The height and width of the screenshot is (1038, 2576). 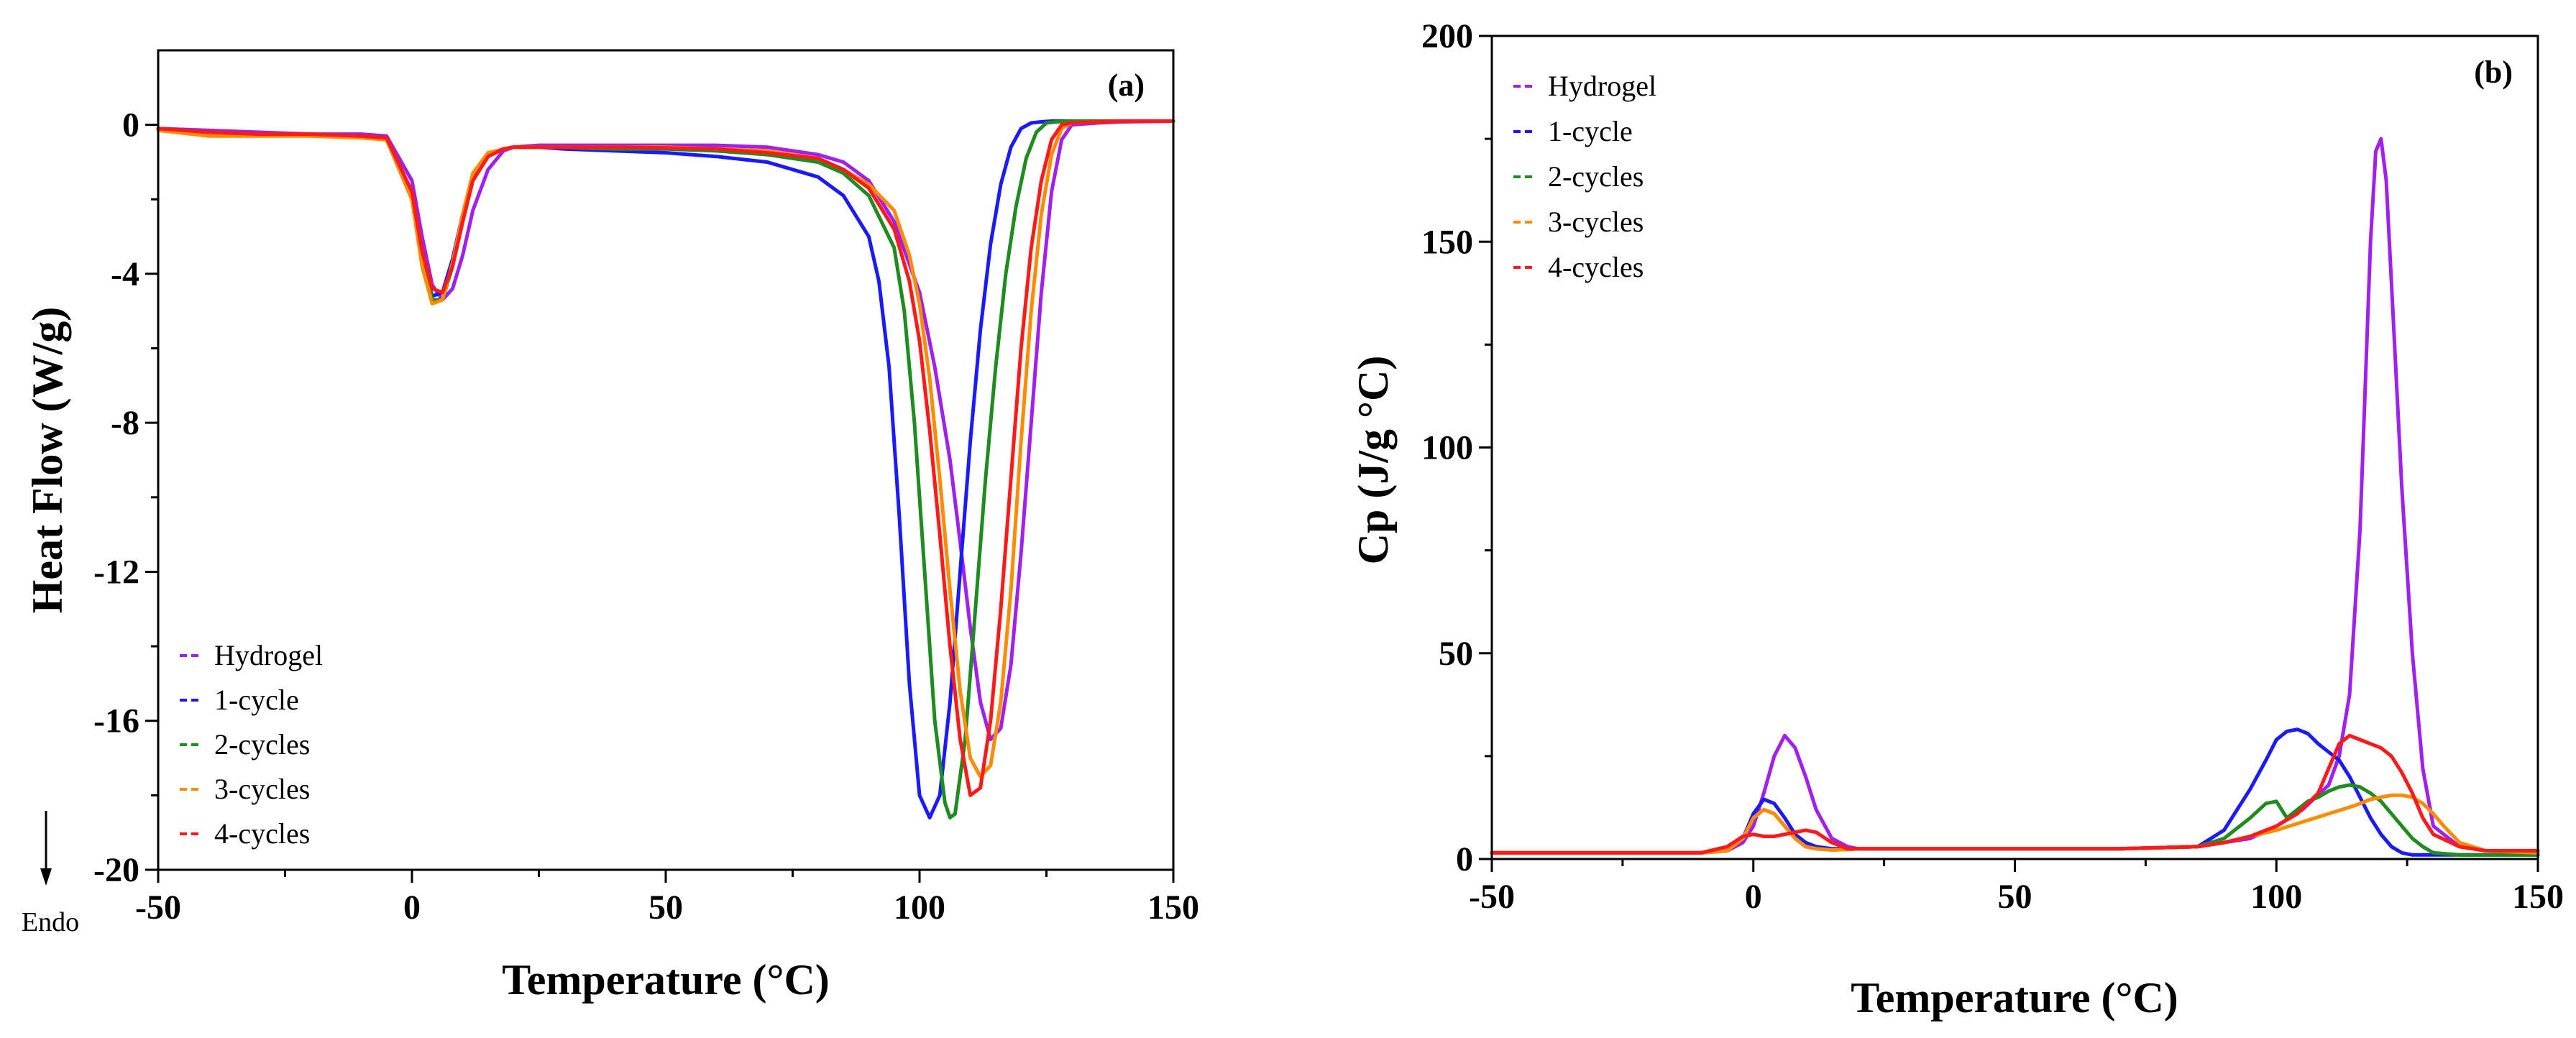 I want to click on y-tick-label: 200, so click(x=1447, y=36).